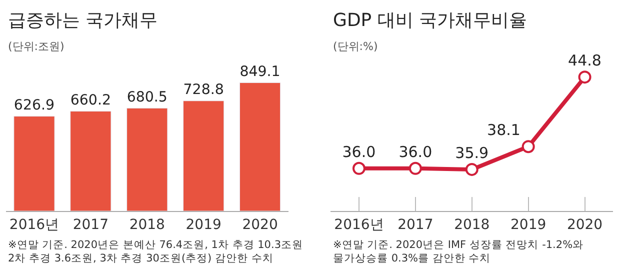 The height and width of the screenshot is (279, 623). What do you see at coordinates (430, 20) in the screenshot?
I see `chart-title: GDP 대비 국가채무비율` at bounding box center [430, 20].